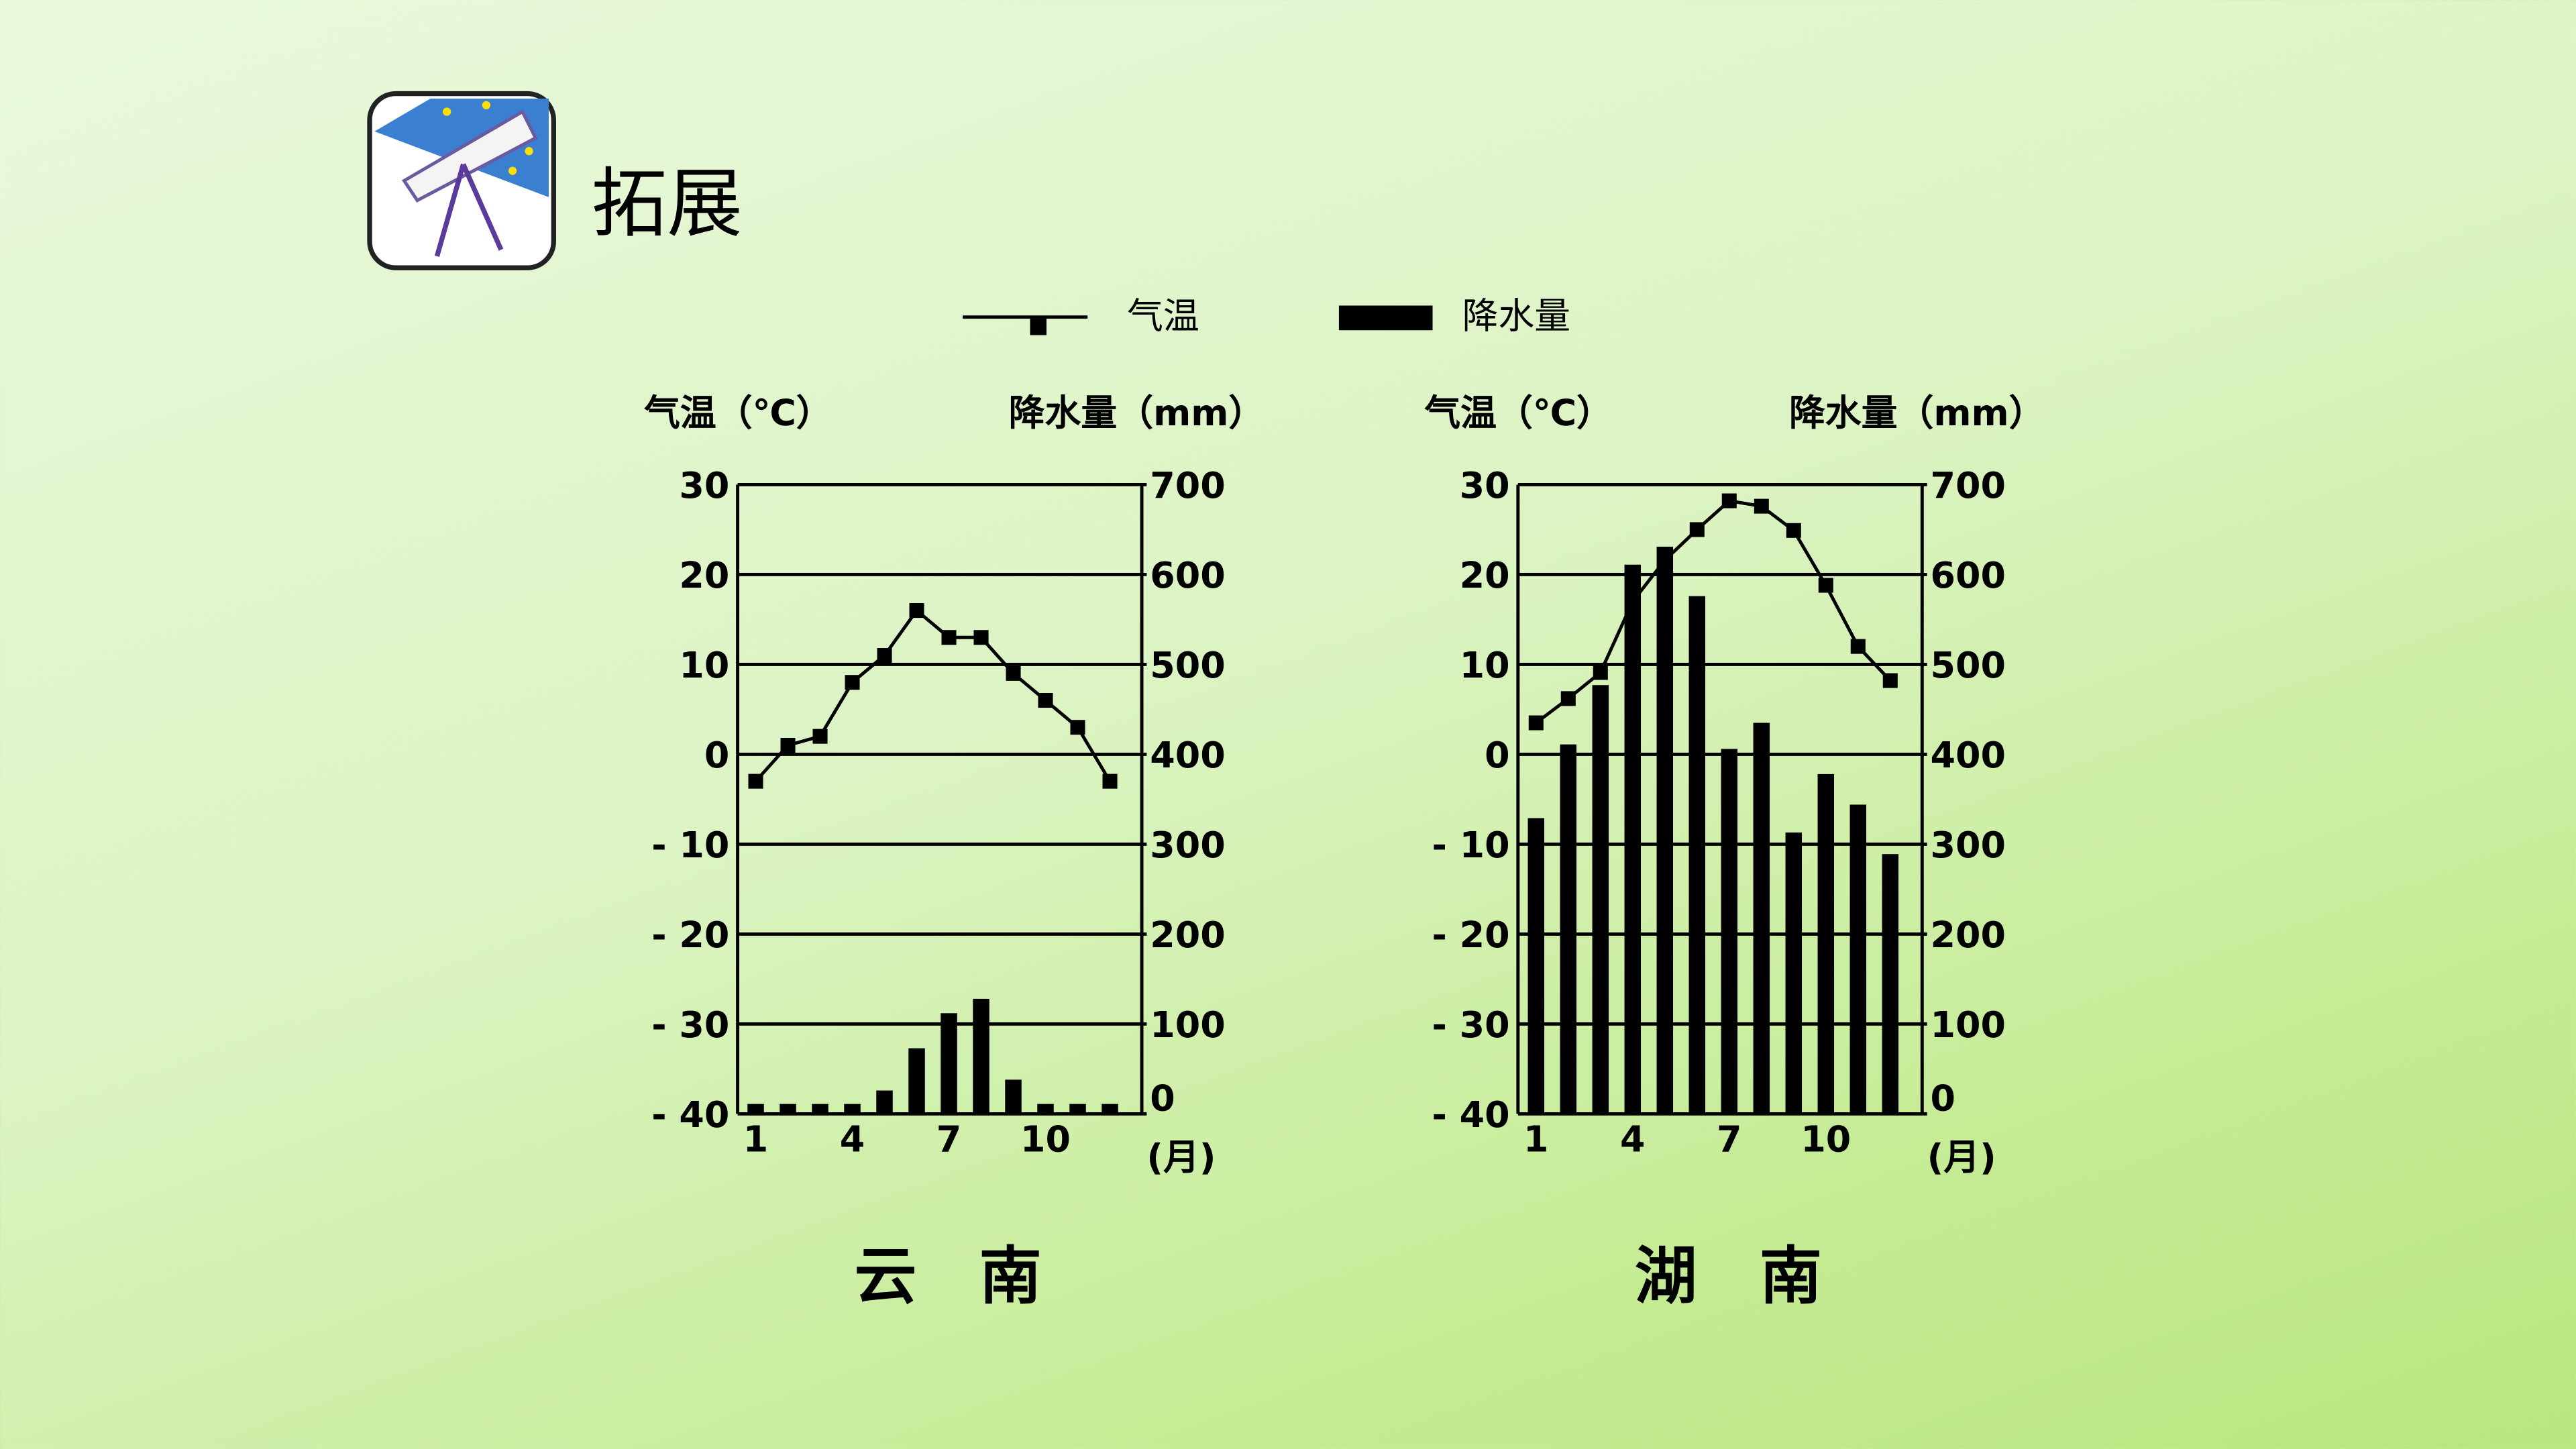  I want to click on legend-label: 降水量, so click(1516, 316).